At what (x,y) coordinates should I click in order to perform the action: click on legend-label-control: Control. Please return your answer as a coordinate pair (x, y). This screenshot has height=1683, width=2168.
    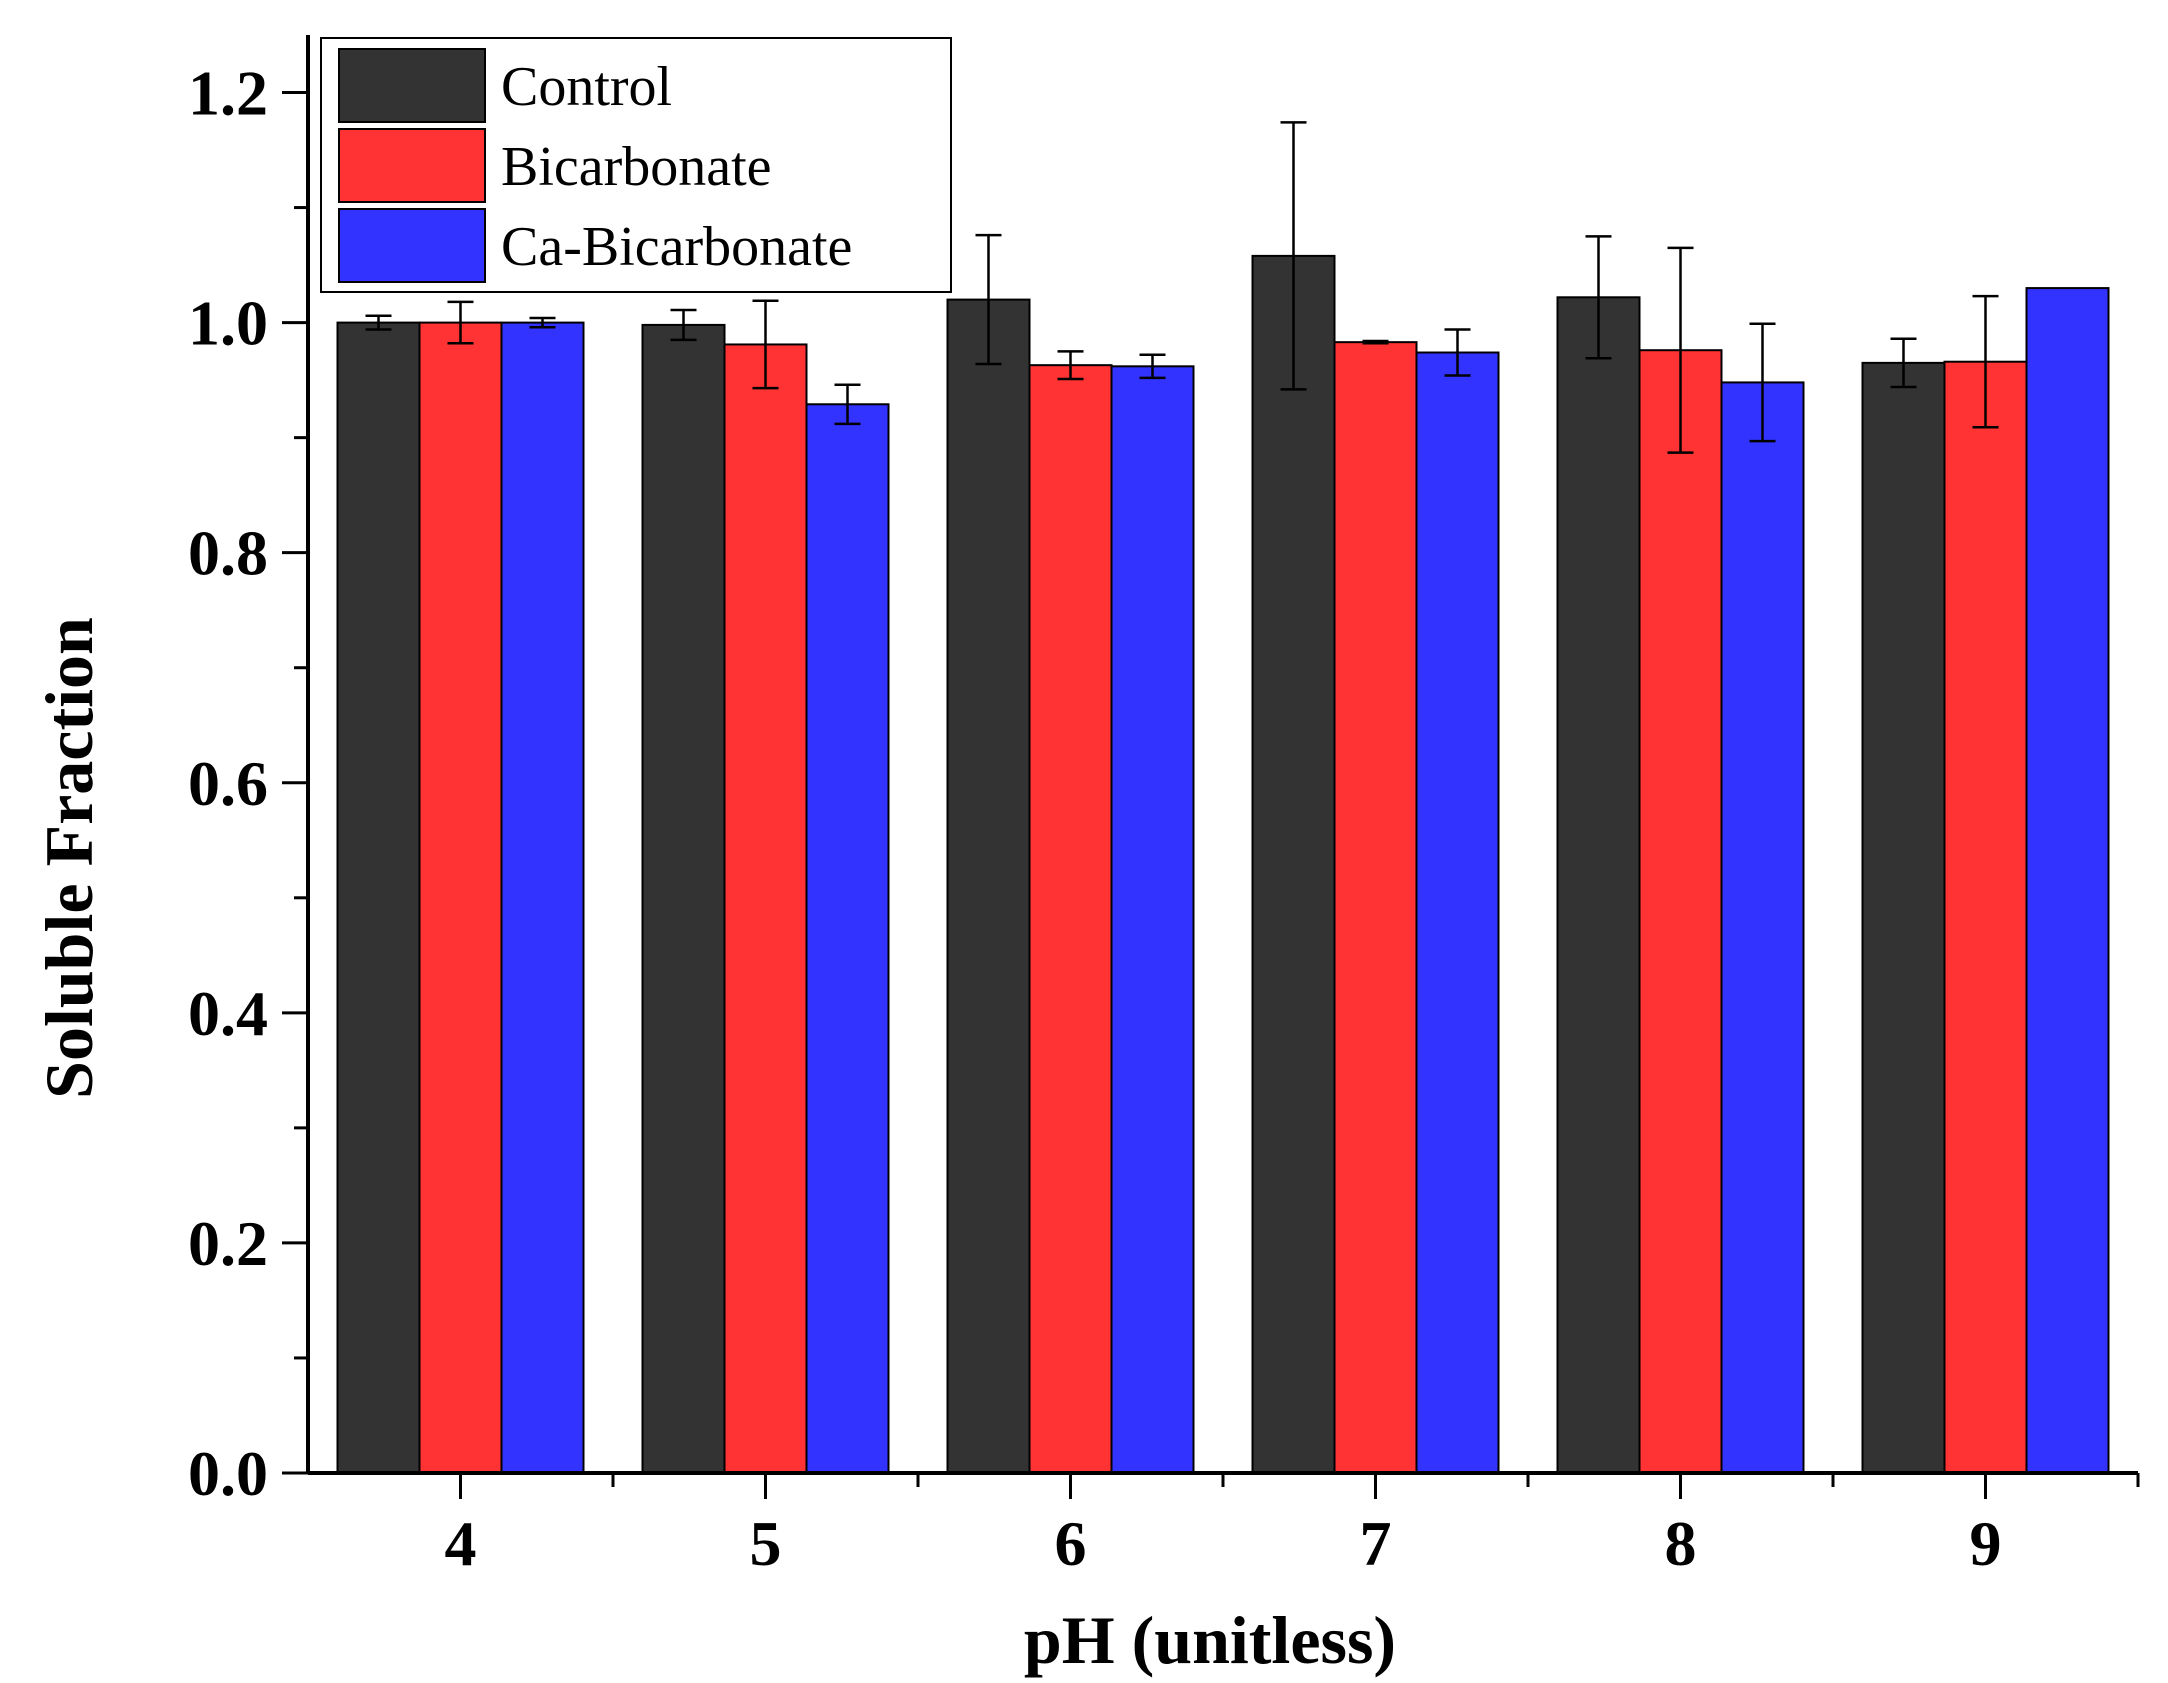
    Looking at the image, I should click on (586, 87).